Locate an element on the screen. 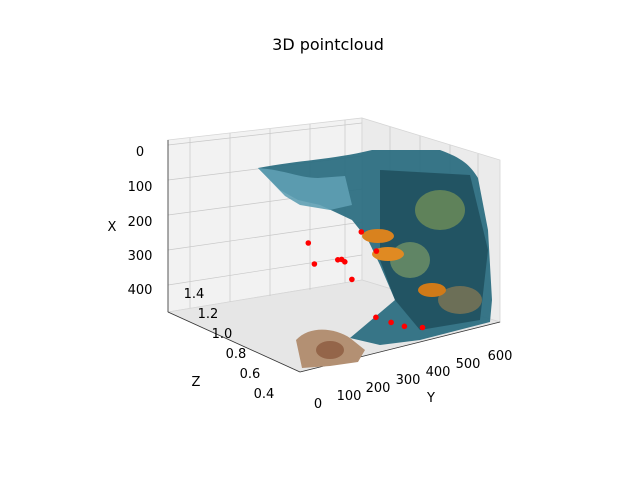  z-axis-label: Z is located at coordinates (196, 382).